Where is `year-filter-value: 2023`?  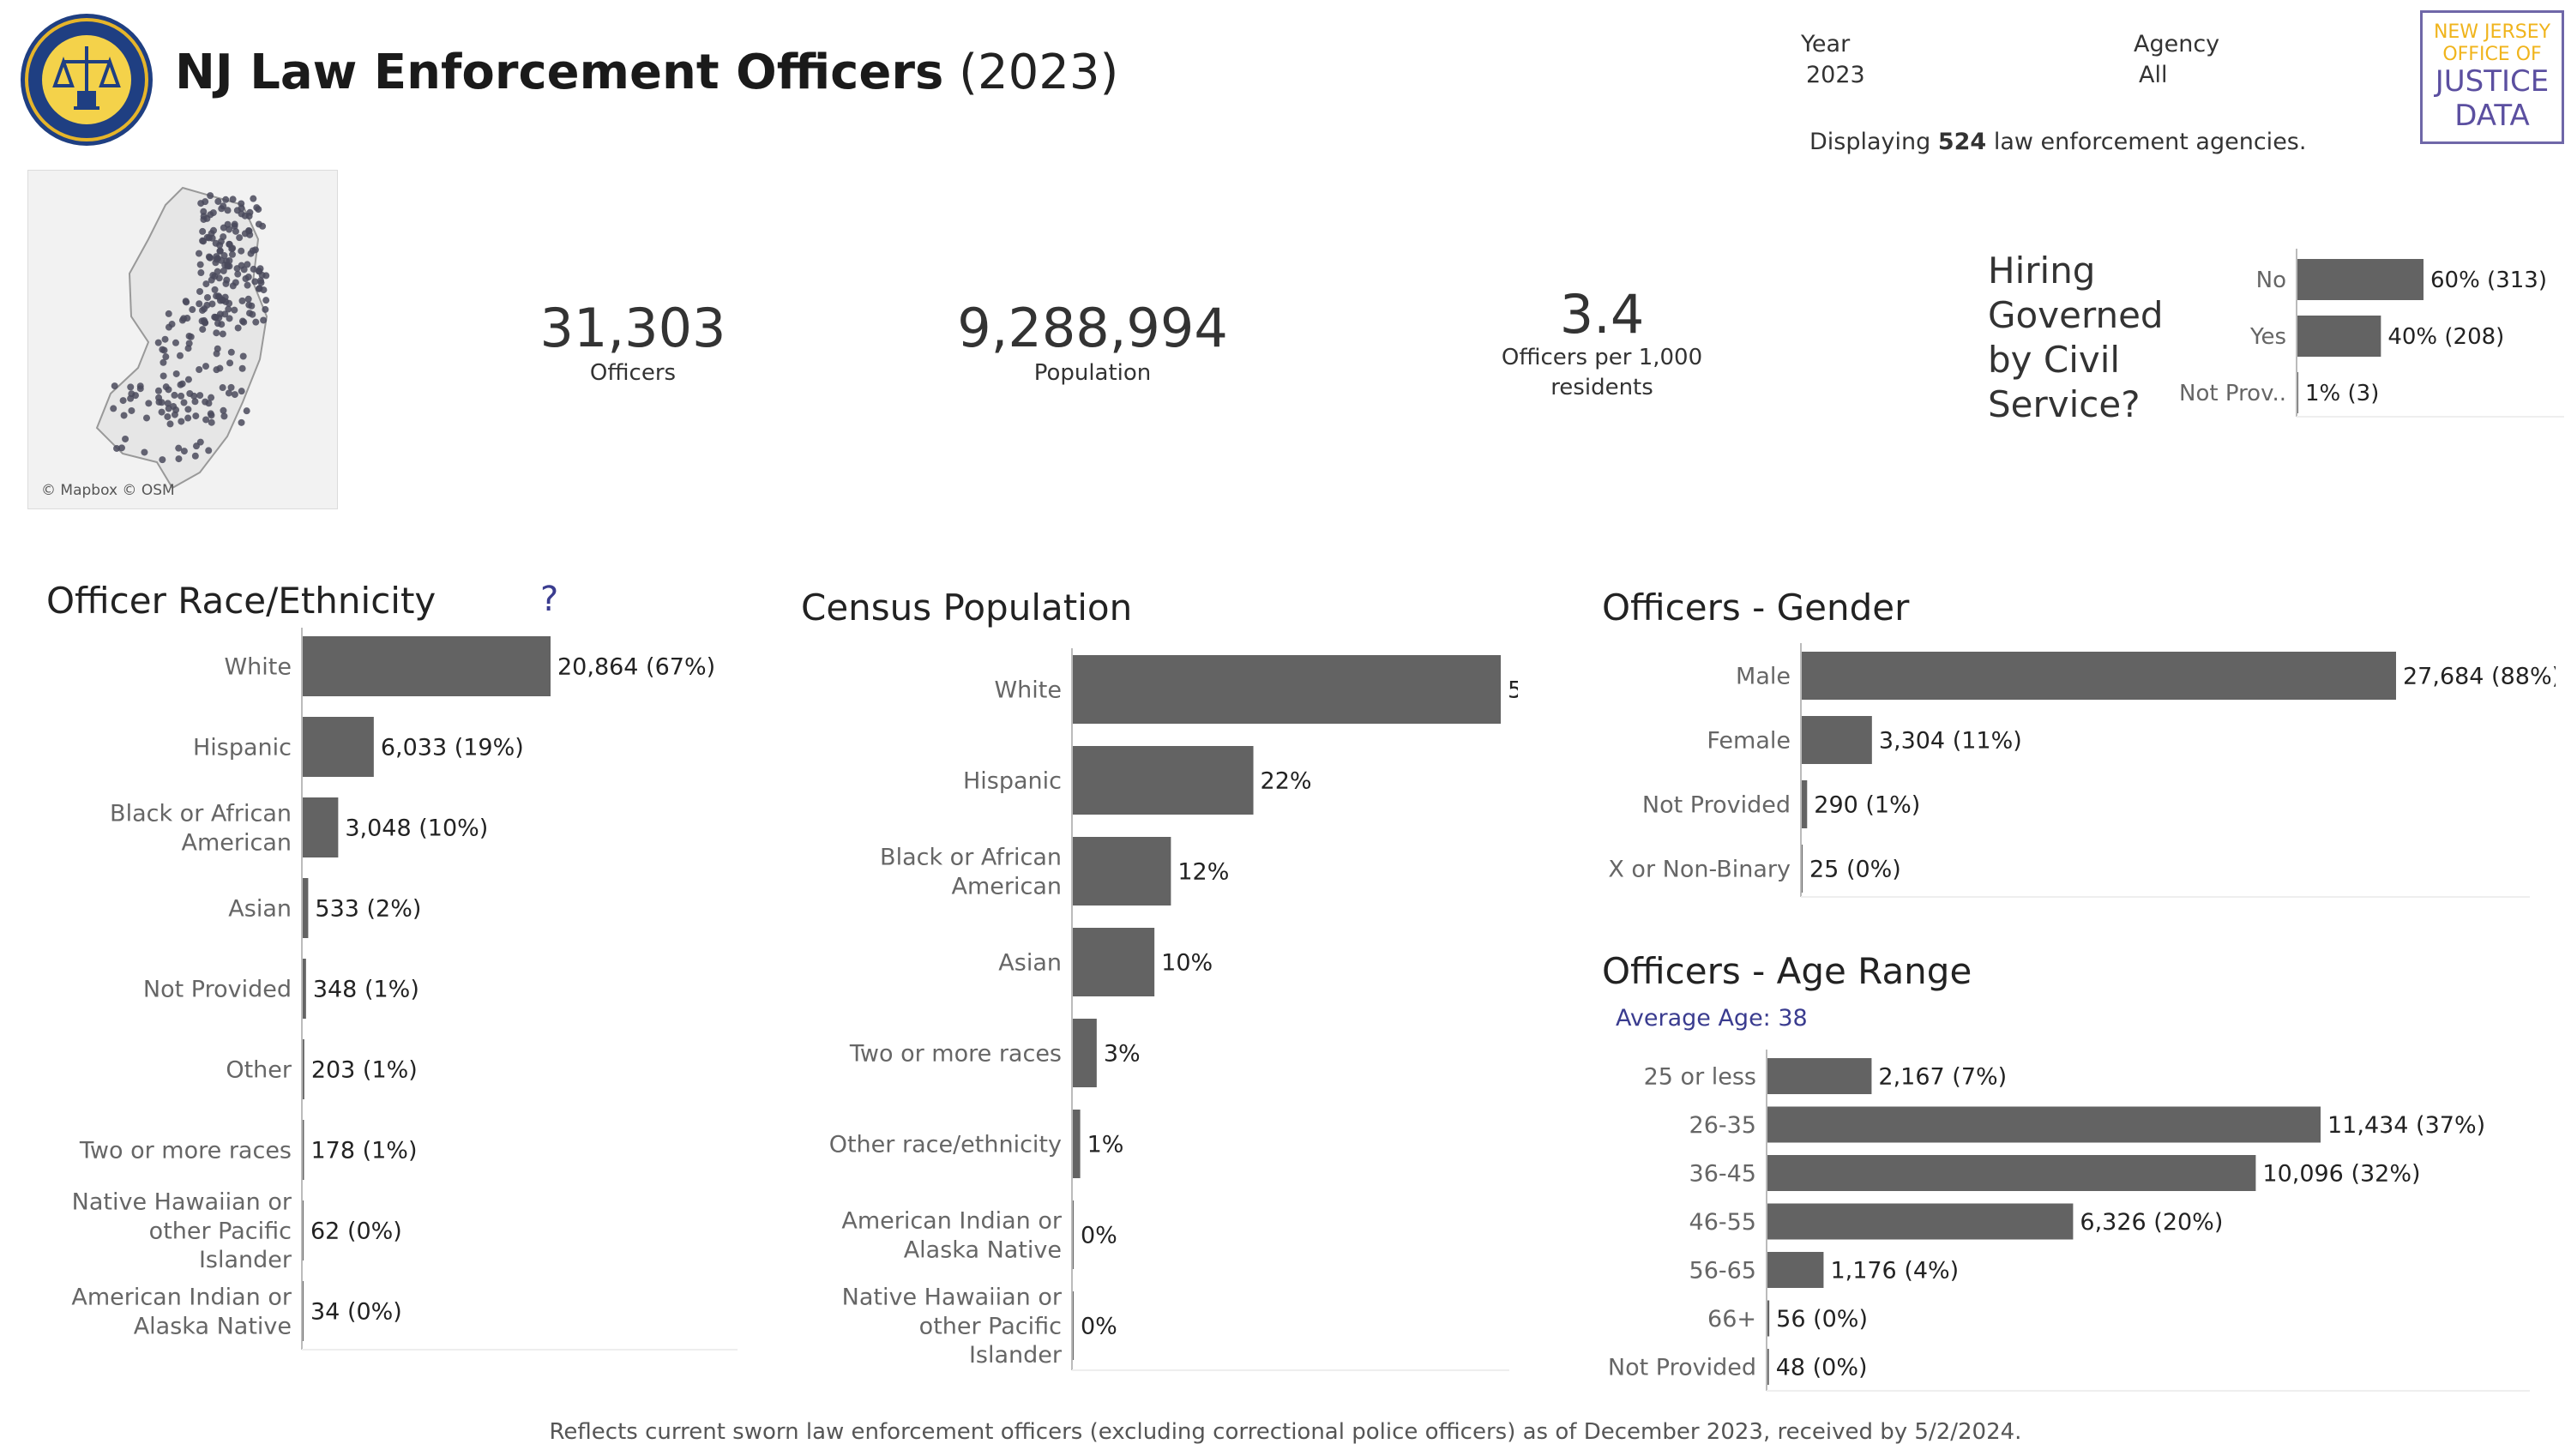
year-filter-value: 2023 is located at coordinates (1835, 75).